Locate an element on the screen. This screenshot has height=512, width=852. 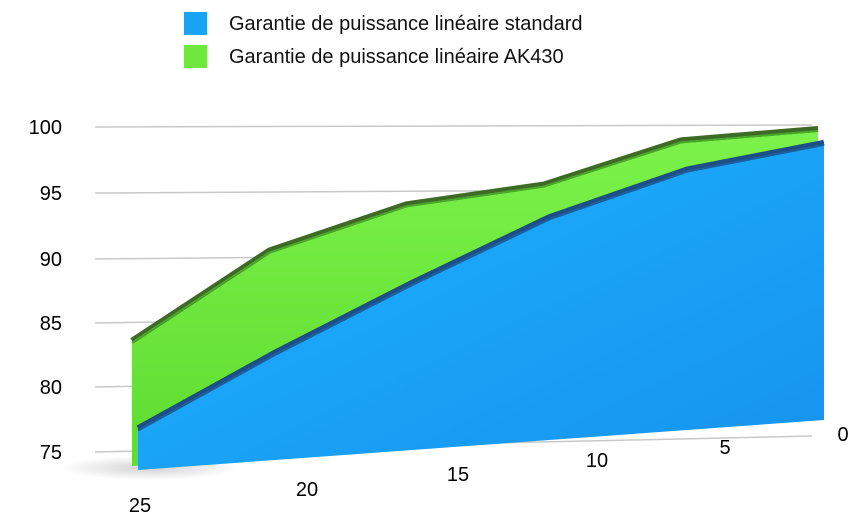
legend-label: Garantie de puissance linéaire AK430 is located at coordinates (396, 57).